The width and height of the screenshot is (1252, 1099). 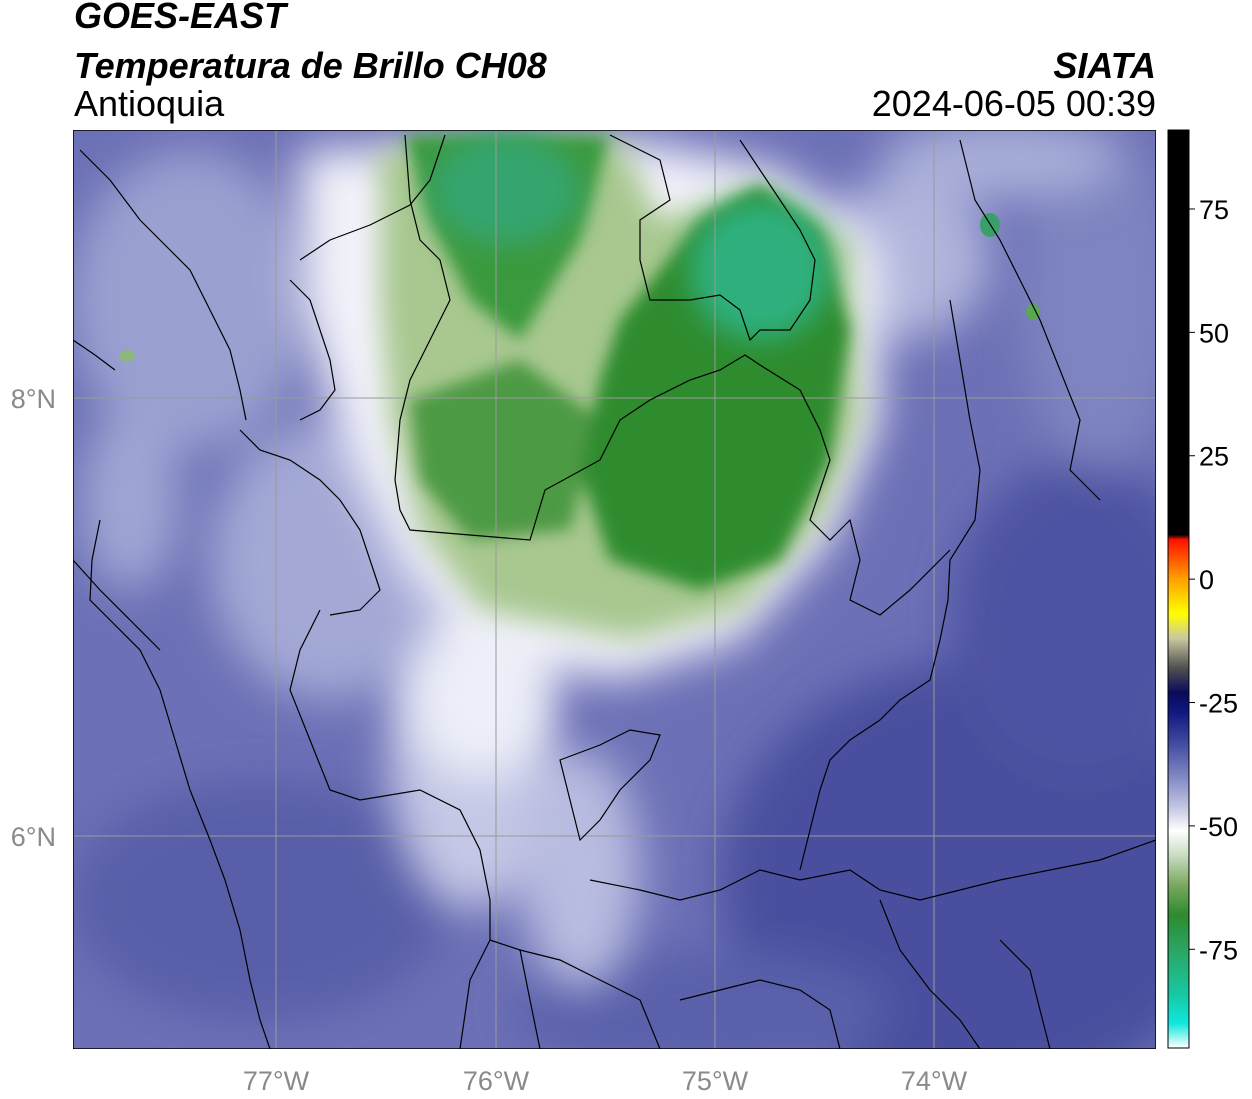 I want to click on longitude-ticks: 77°W 76°W 75°W 74°W, so click(x=605, y=1081).